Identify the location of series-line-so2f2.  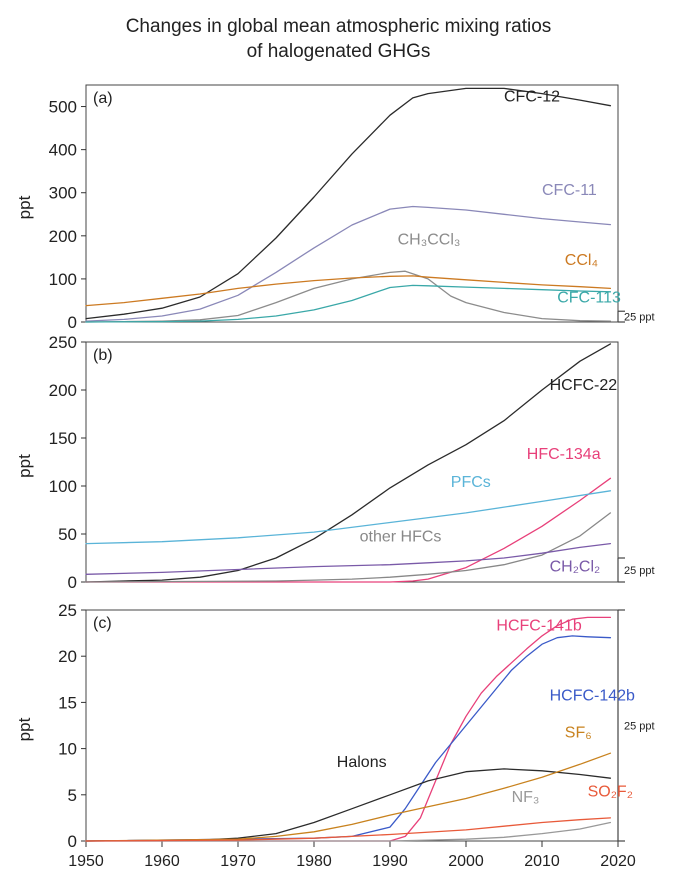
(348, 829).